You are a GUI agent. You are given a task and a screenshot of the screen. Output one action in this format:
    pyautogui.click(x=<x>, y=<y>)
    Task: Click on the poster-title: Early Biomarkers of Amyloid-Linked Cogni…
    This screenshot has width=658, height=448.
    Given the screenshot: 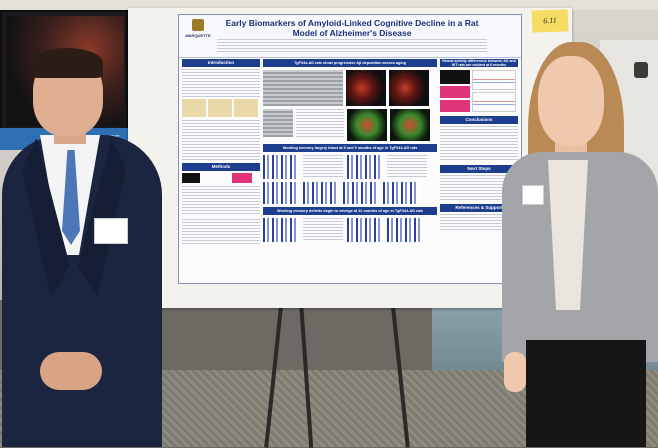 What is the action you would take?
    pyautogui.click(x=352, y=28)
    